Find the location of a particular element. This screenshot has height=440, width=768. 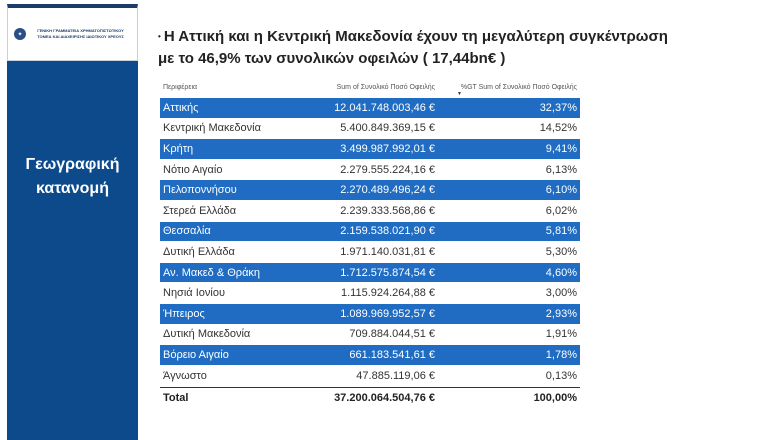

table-row: Νότιο Αιγαίο 2.279.555.224,16 € 6,13% is located at coordinates (370, 170).